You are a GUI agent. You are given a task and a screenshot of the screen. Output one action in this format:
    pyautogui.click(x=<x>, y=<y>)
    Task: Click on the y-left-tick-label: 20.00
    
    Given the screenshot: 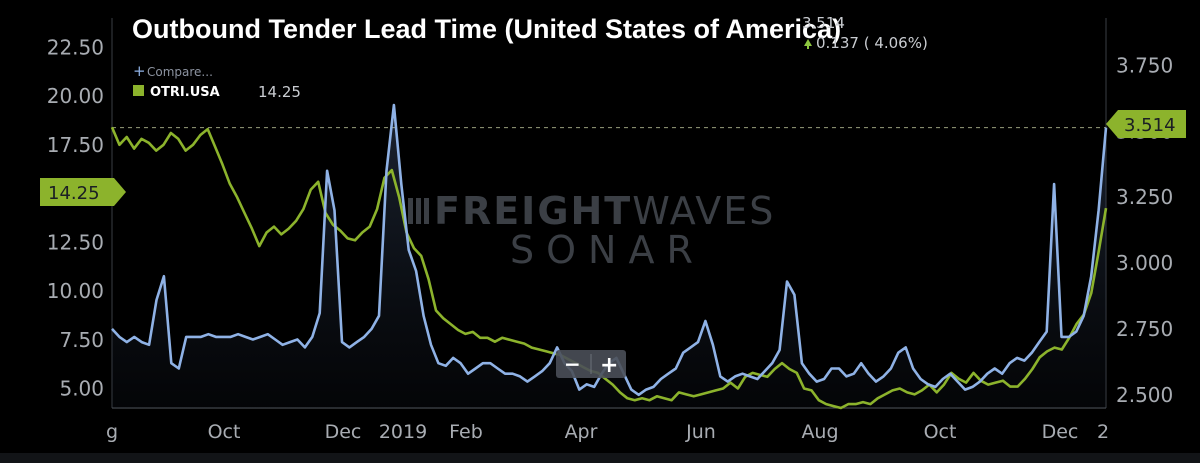 What is the action you would take?
    pyautogui.click(x=75, y=96)
    